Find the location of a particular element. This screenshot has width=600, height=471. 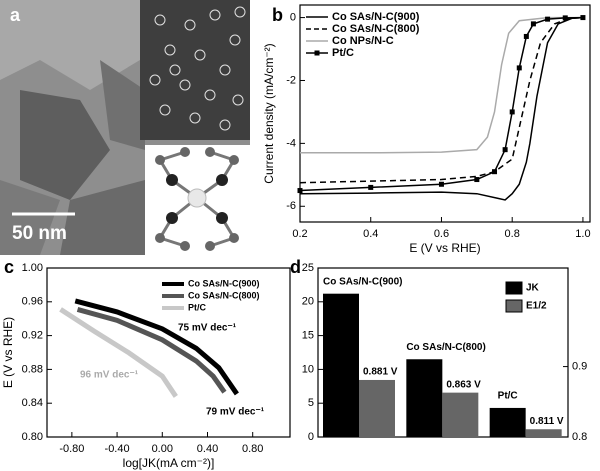

legend-label: Co NPs/N-C is located at coordinates (363, 41).